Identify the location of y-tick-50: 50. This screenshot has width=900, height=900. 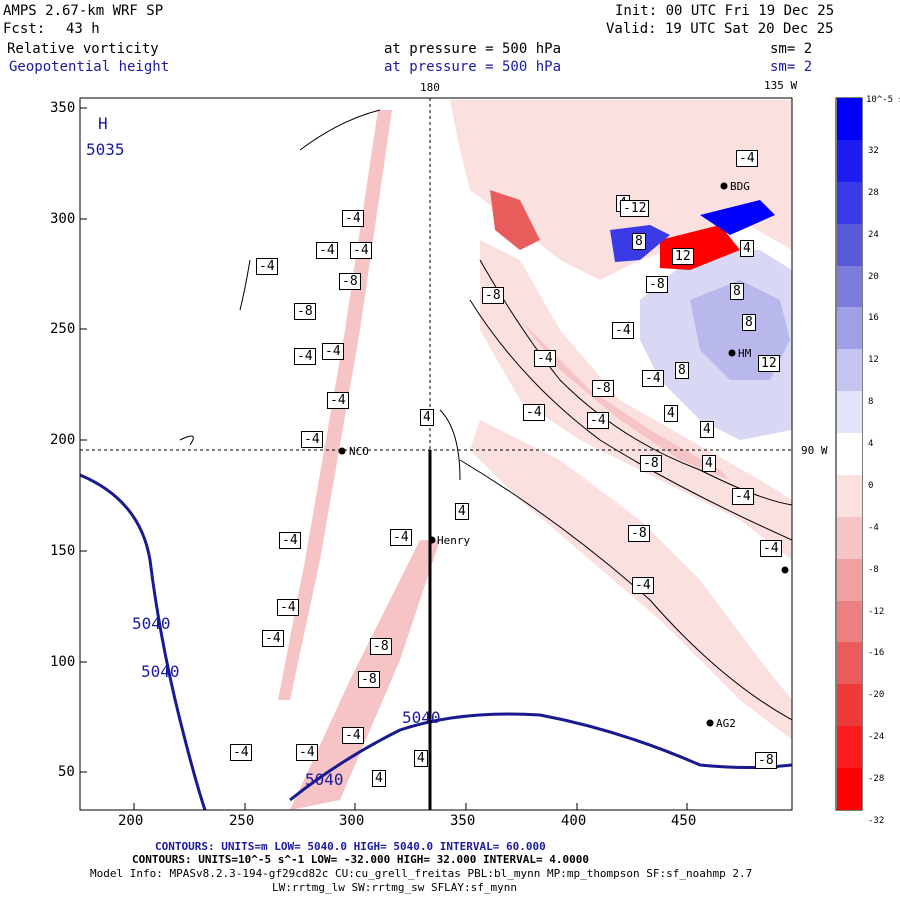
(66, 772).